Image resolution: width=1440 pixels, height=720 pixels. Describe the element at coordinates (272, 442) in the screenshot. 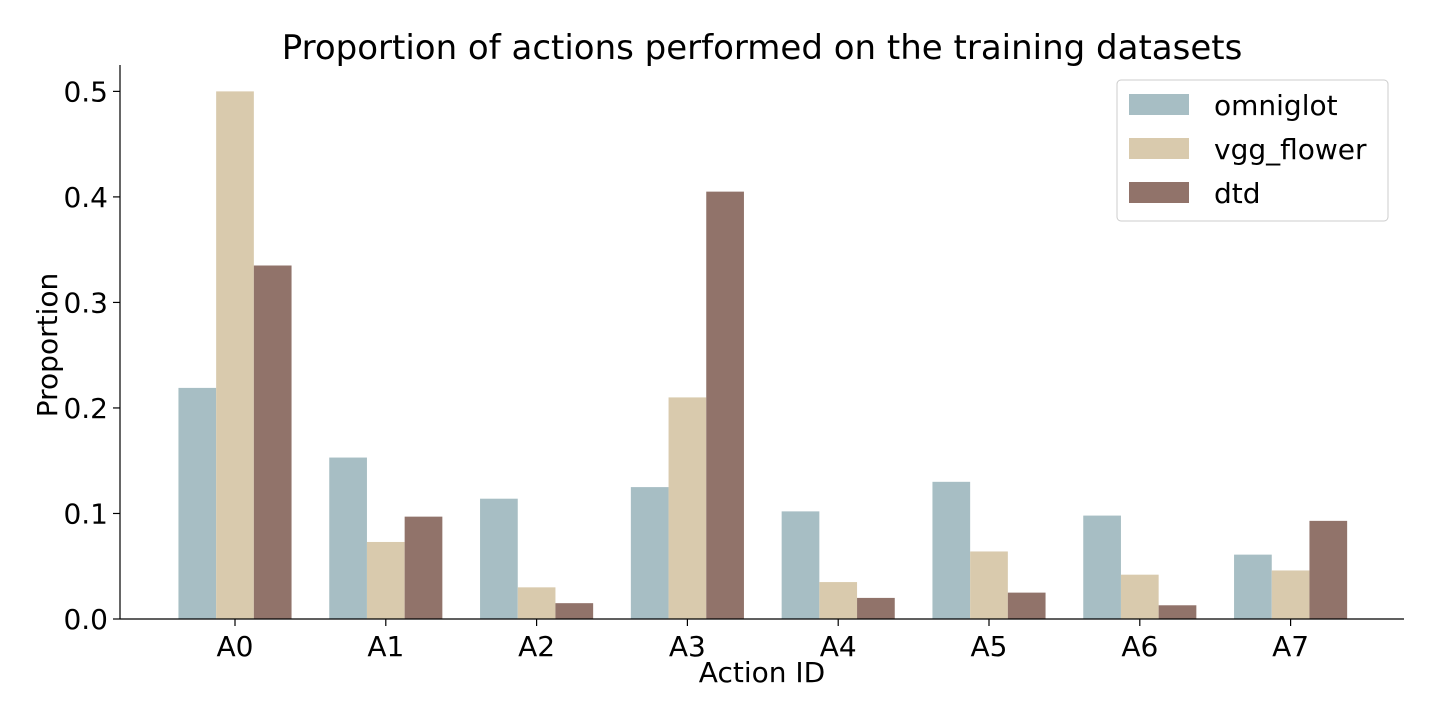

I see `bar-dtd-A0` at that location.